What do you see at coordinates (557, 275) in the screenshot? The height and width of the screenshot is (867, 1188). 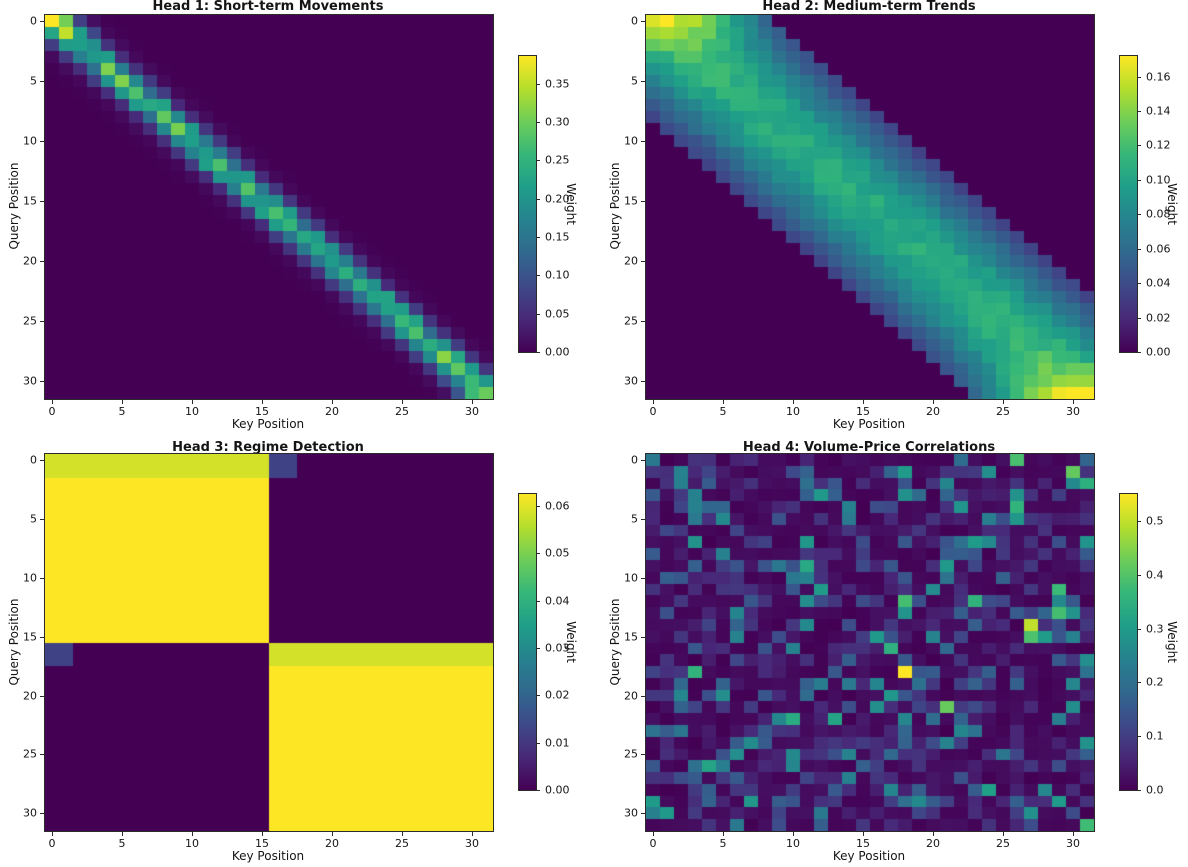 I see `colorbar-tick-label: 0.10` at bounding box center [557, 275].